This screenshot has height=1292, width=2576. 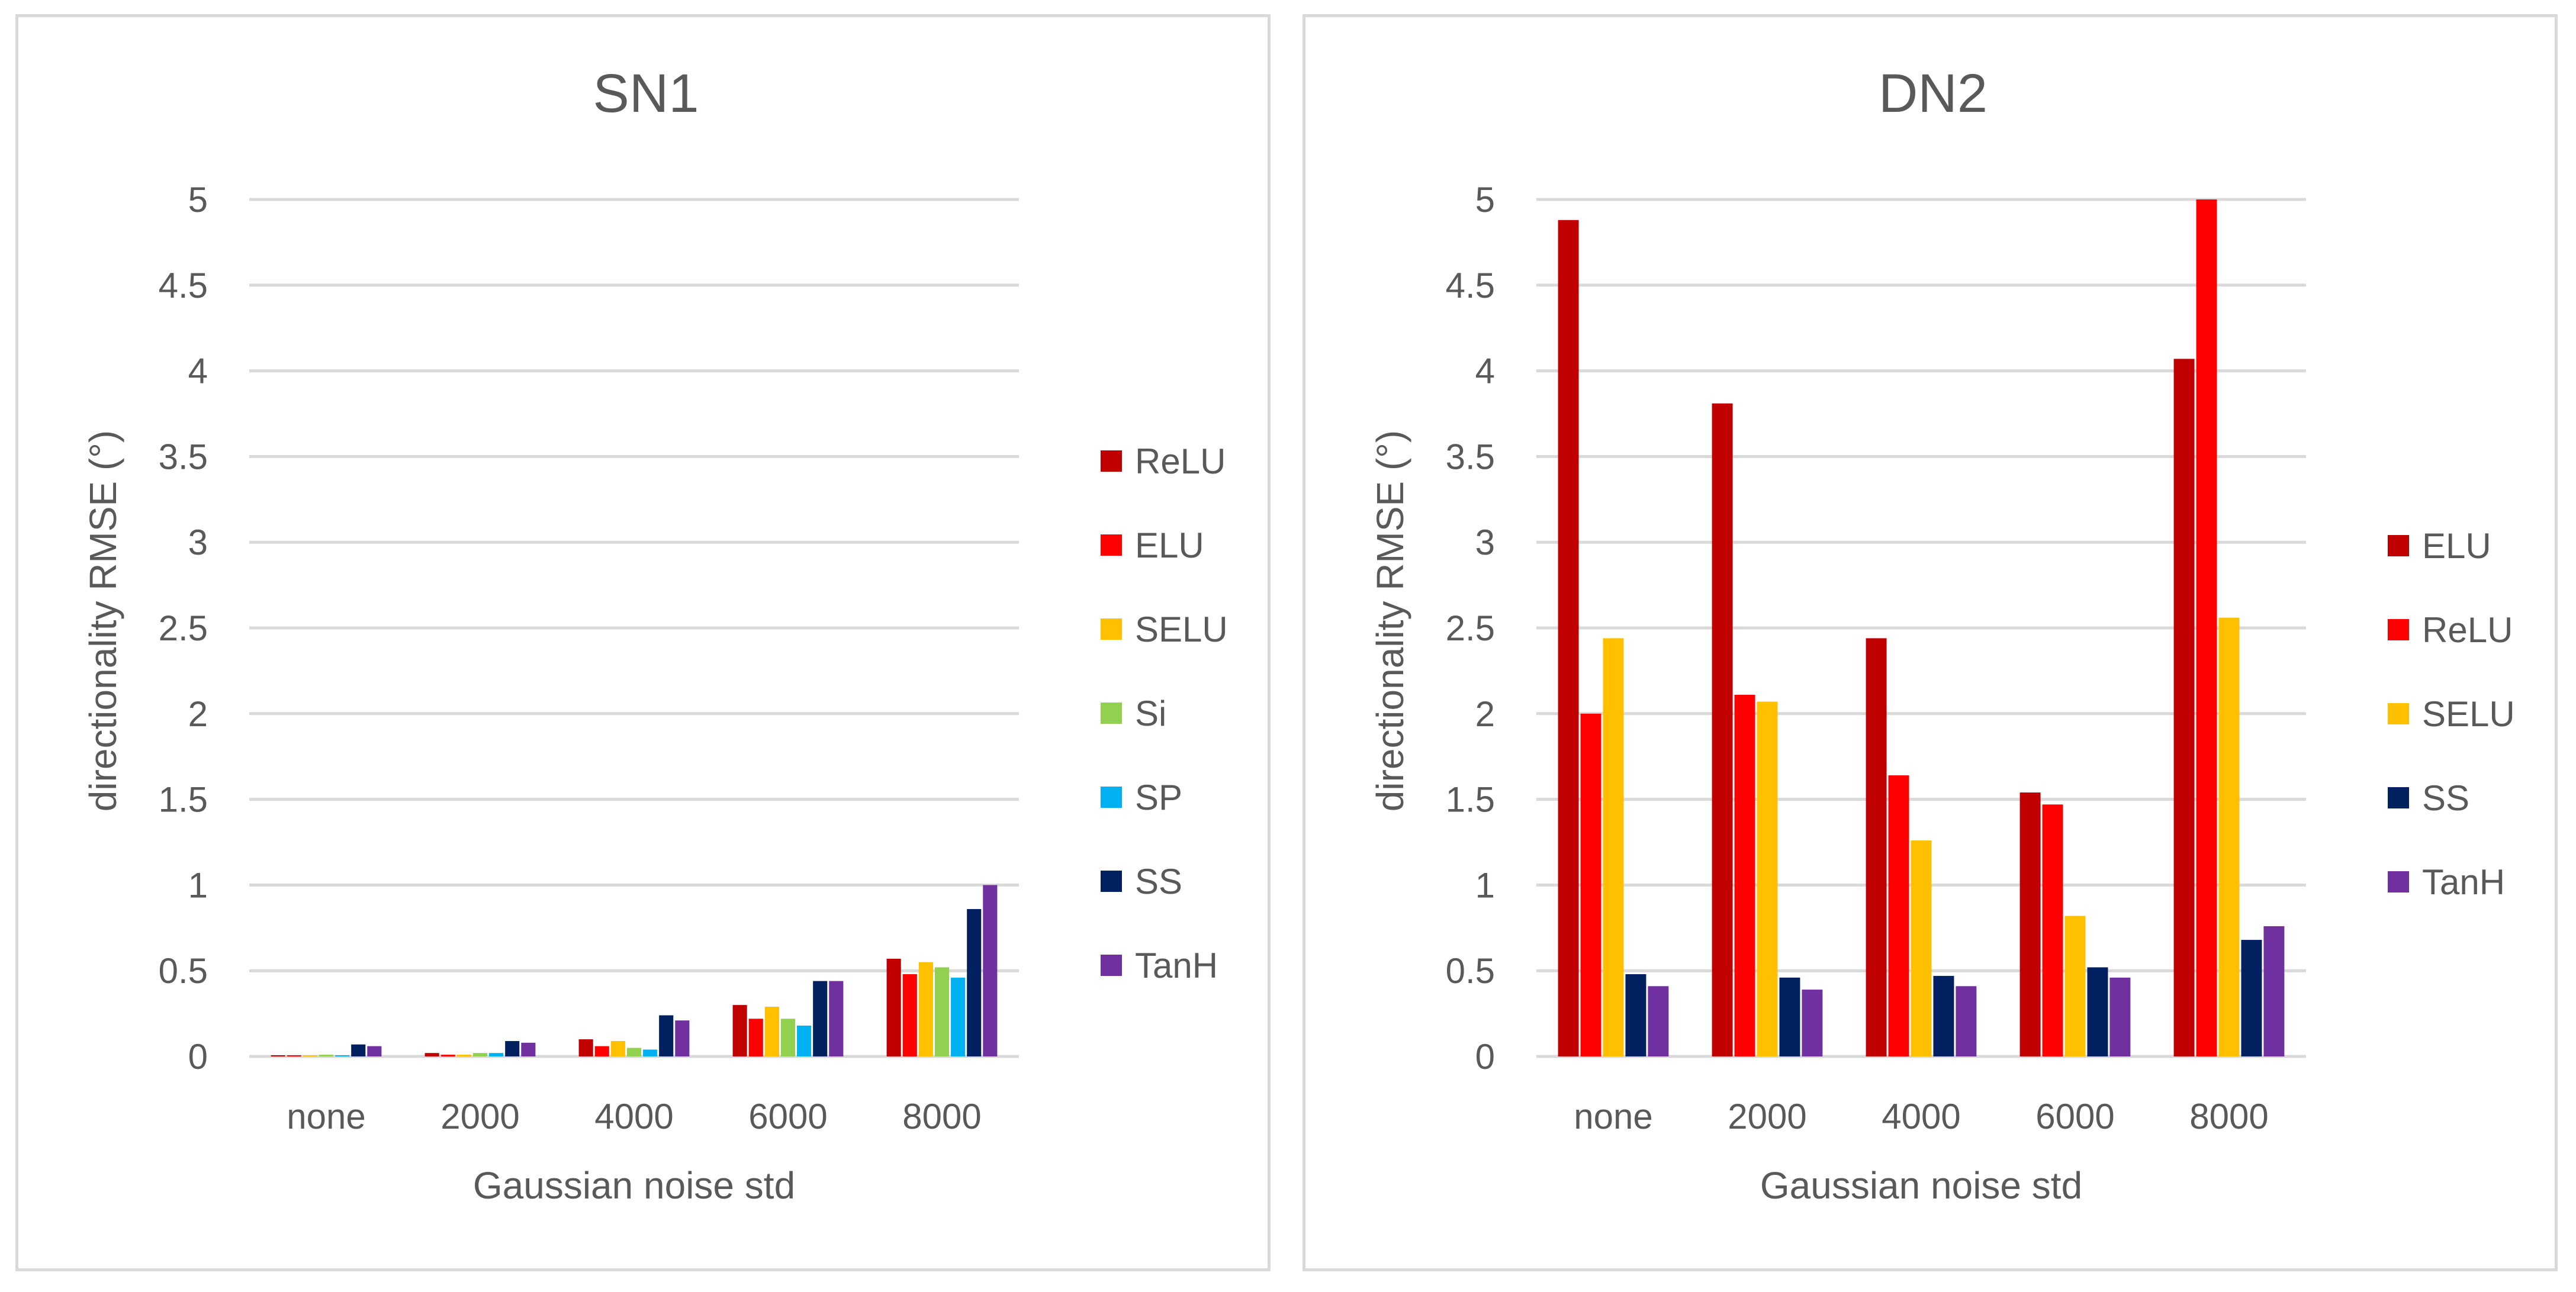 I want to click on y-tick-label: 2.5, so click(x=183, y=628).